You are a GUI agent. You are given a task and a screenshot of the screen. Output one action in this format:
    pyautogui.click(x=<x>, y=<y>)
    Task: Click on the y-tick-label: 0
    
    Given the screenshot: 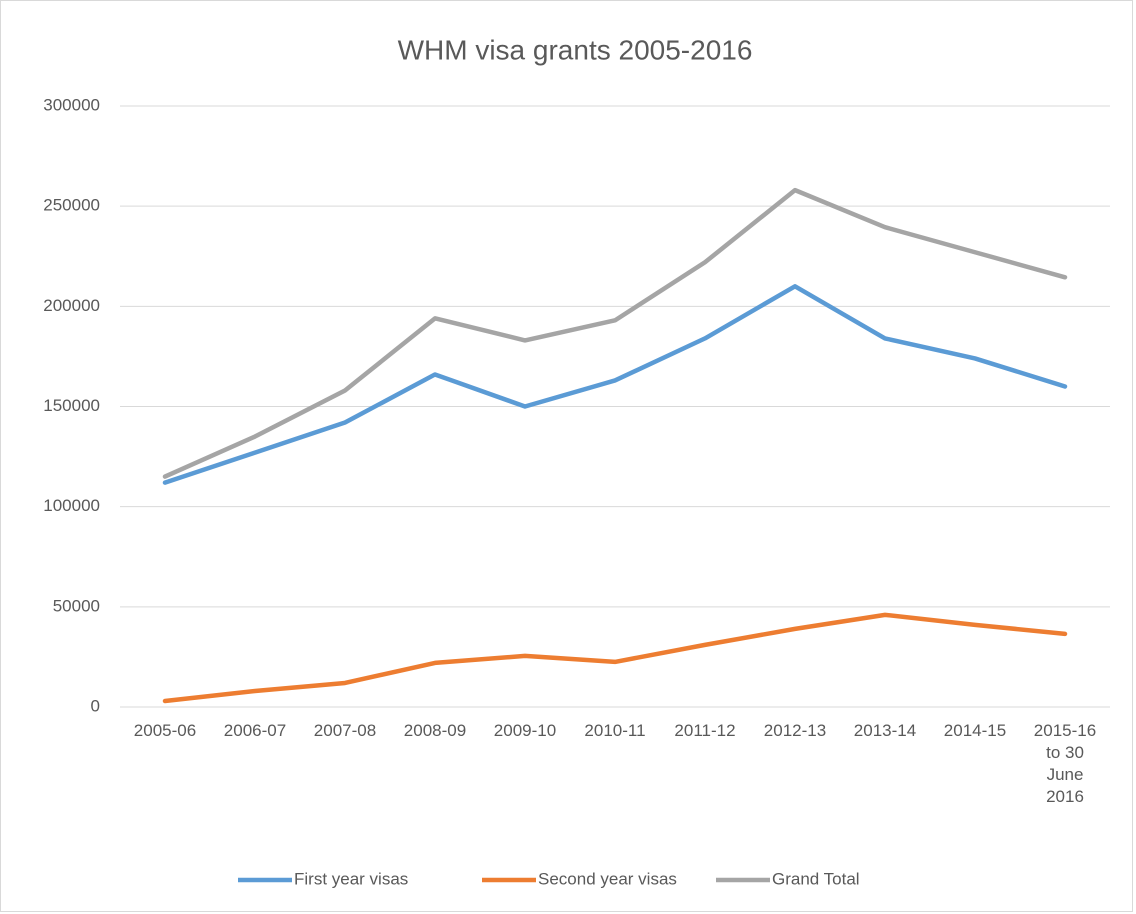 What is the action you would take?
    pyautogui.click(x=95, y=705)
    